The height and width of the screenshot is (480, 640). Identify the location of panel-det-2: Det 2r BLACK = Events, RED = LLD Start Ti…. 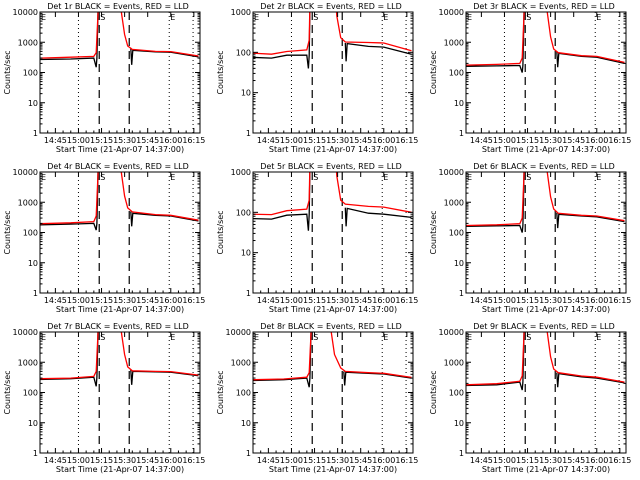
(317, 78).